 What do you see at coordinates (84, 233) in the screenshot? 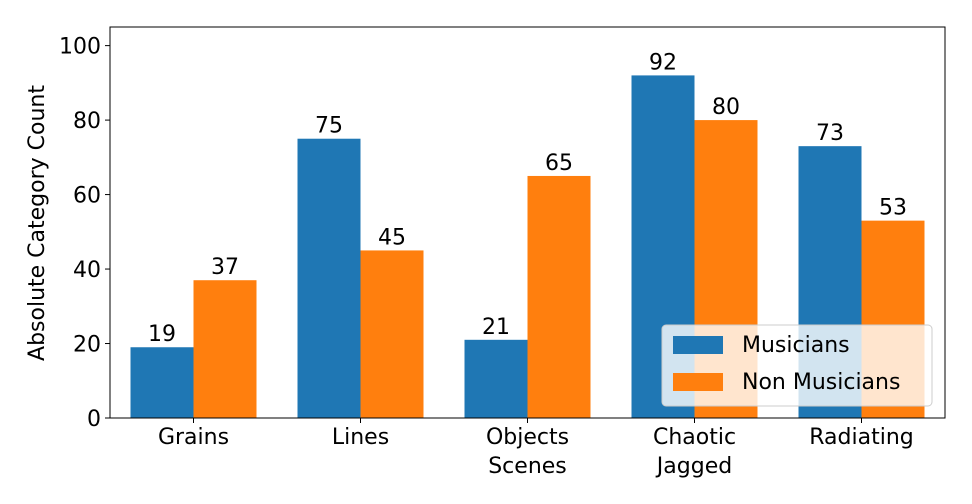
I see `y-axis: 0 20 40 60 80 100` at bounding box center [84, 233].